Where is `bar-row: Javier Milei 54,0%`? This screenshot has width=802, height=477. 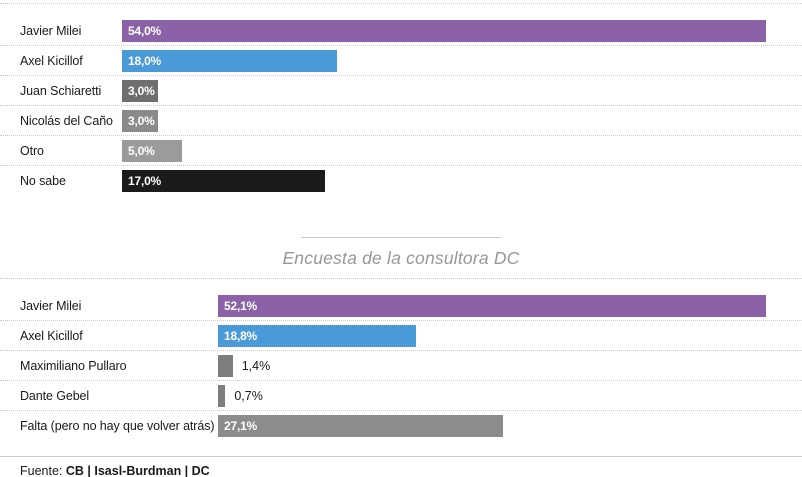
bar-row: Javier Milei 54,0% is located at coordinates (401, 31).